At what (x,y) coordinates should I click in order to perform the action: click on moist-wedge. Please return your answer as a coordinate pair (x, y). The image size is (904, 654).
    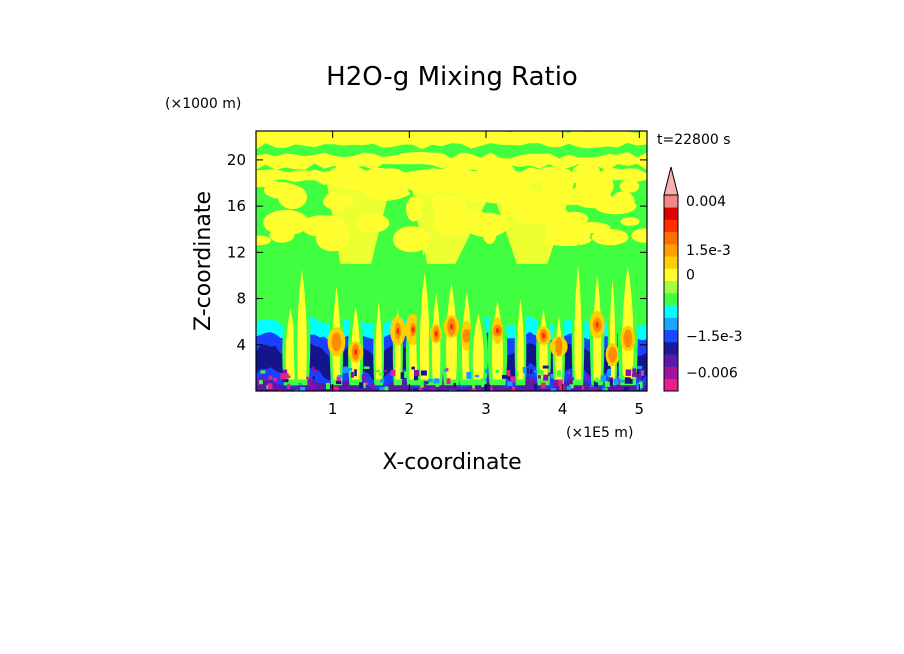
    Looking at the image, I should click on (532, 217).